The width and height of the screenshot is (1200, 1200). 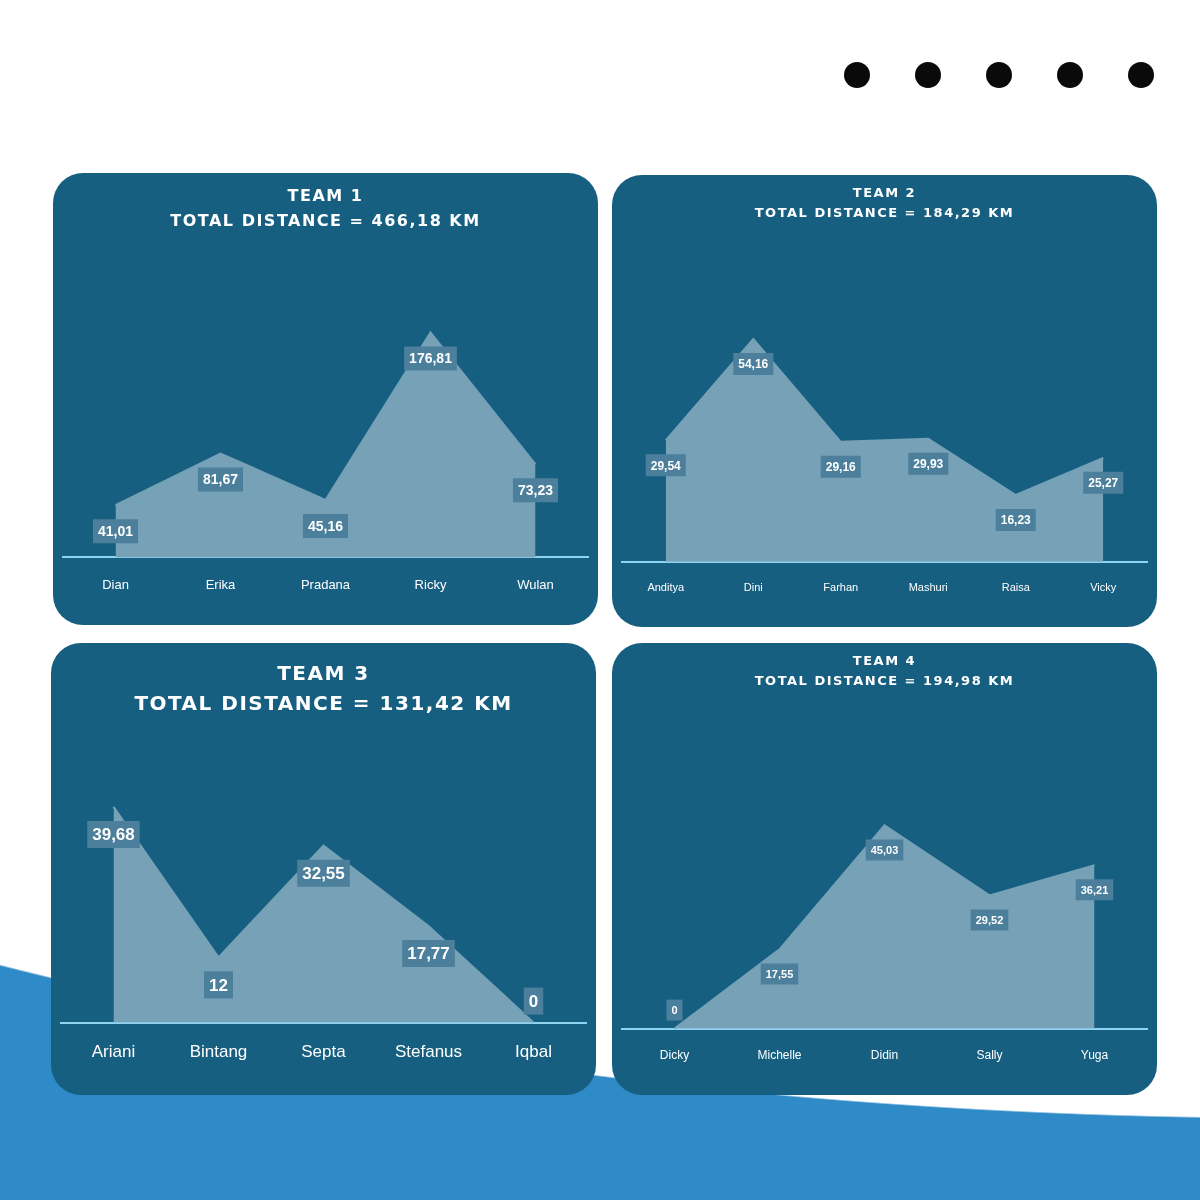 I want to click on x-tick-label: Bintang, so click(x=218, y=1052).